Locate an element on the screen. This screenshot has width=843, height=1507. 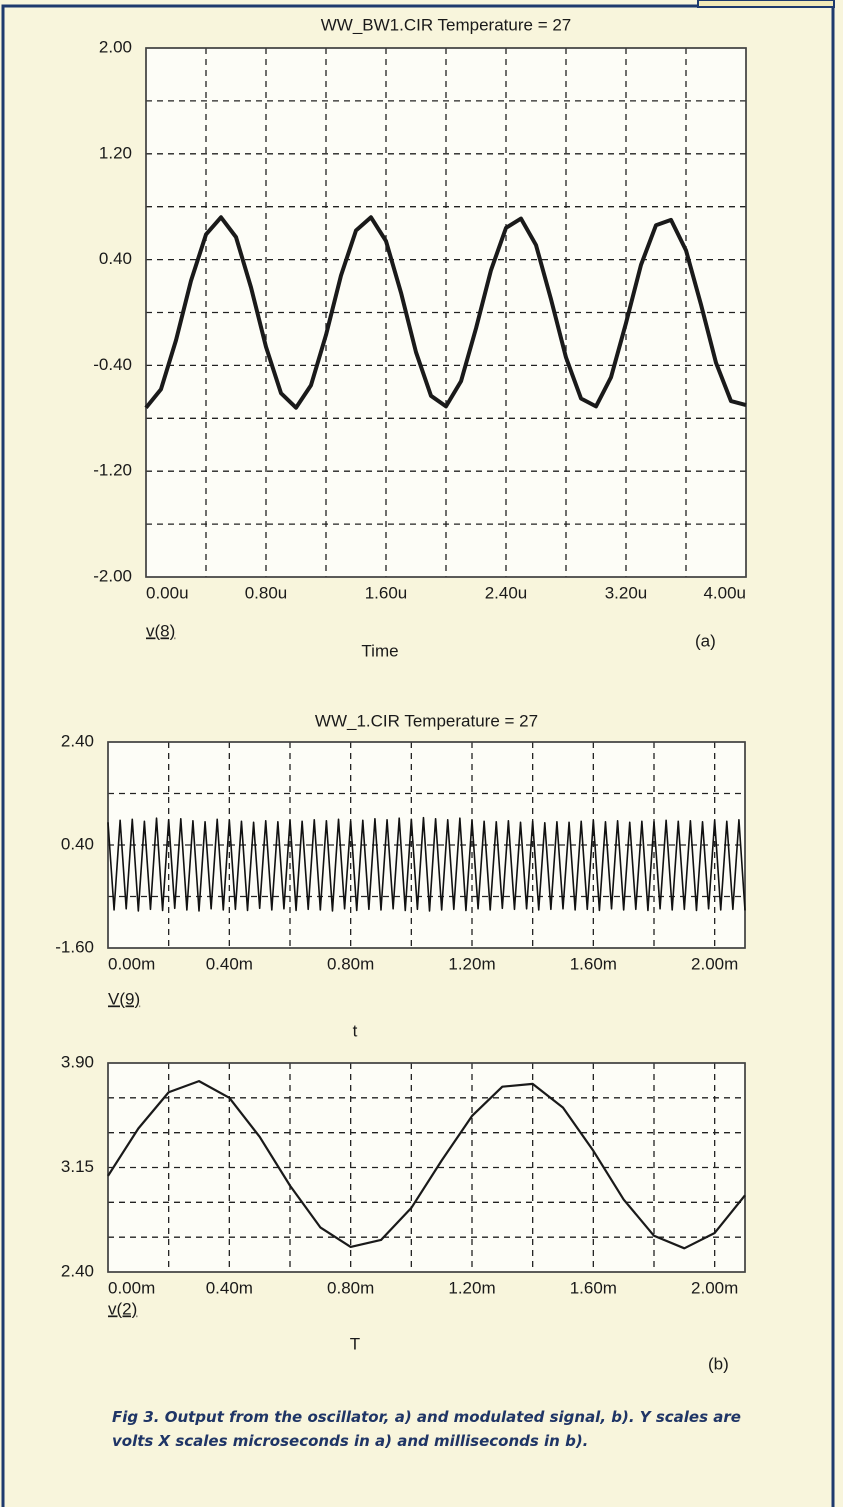
y-tick-label: 2.00 is located at coordinates (115, 46).